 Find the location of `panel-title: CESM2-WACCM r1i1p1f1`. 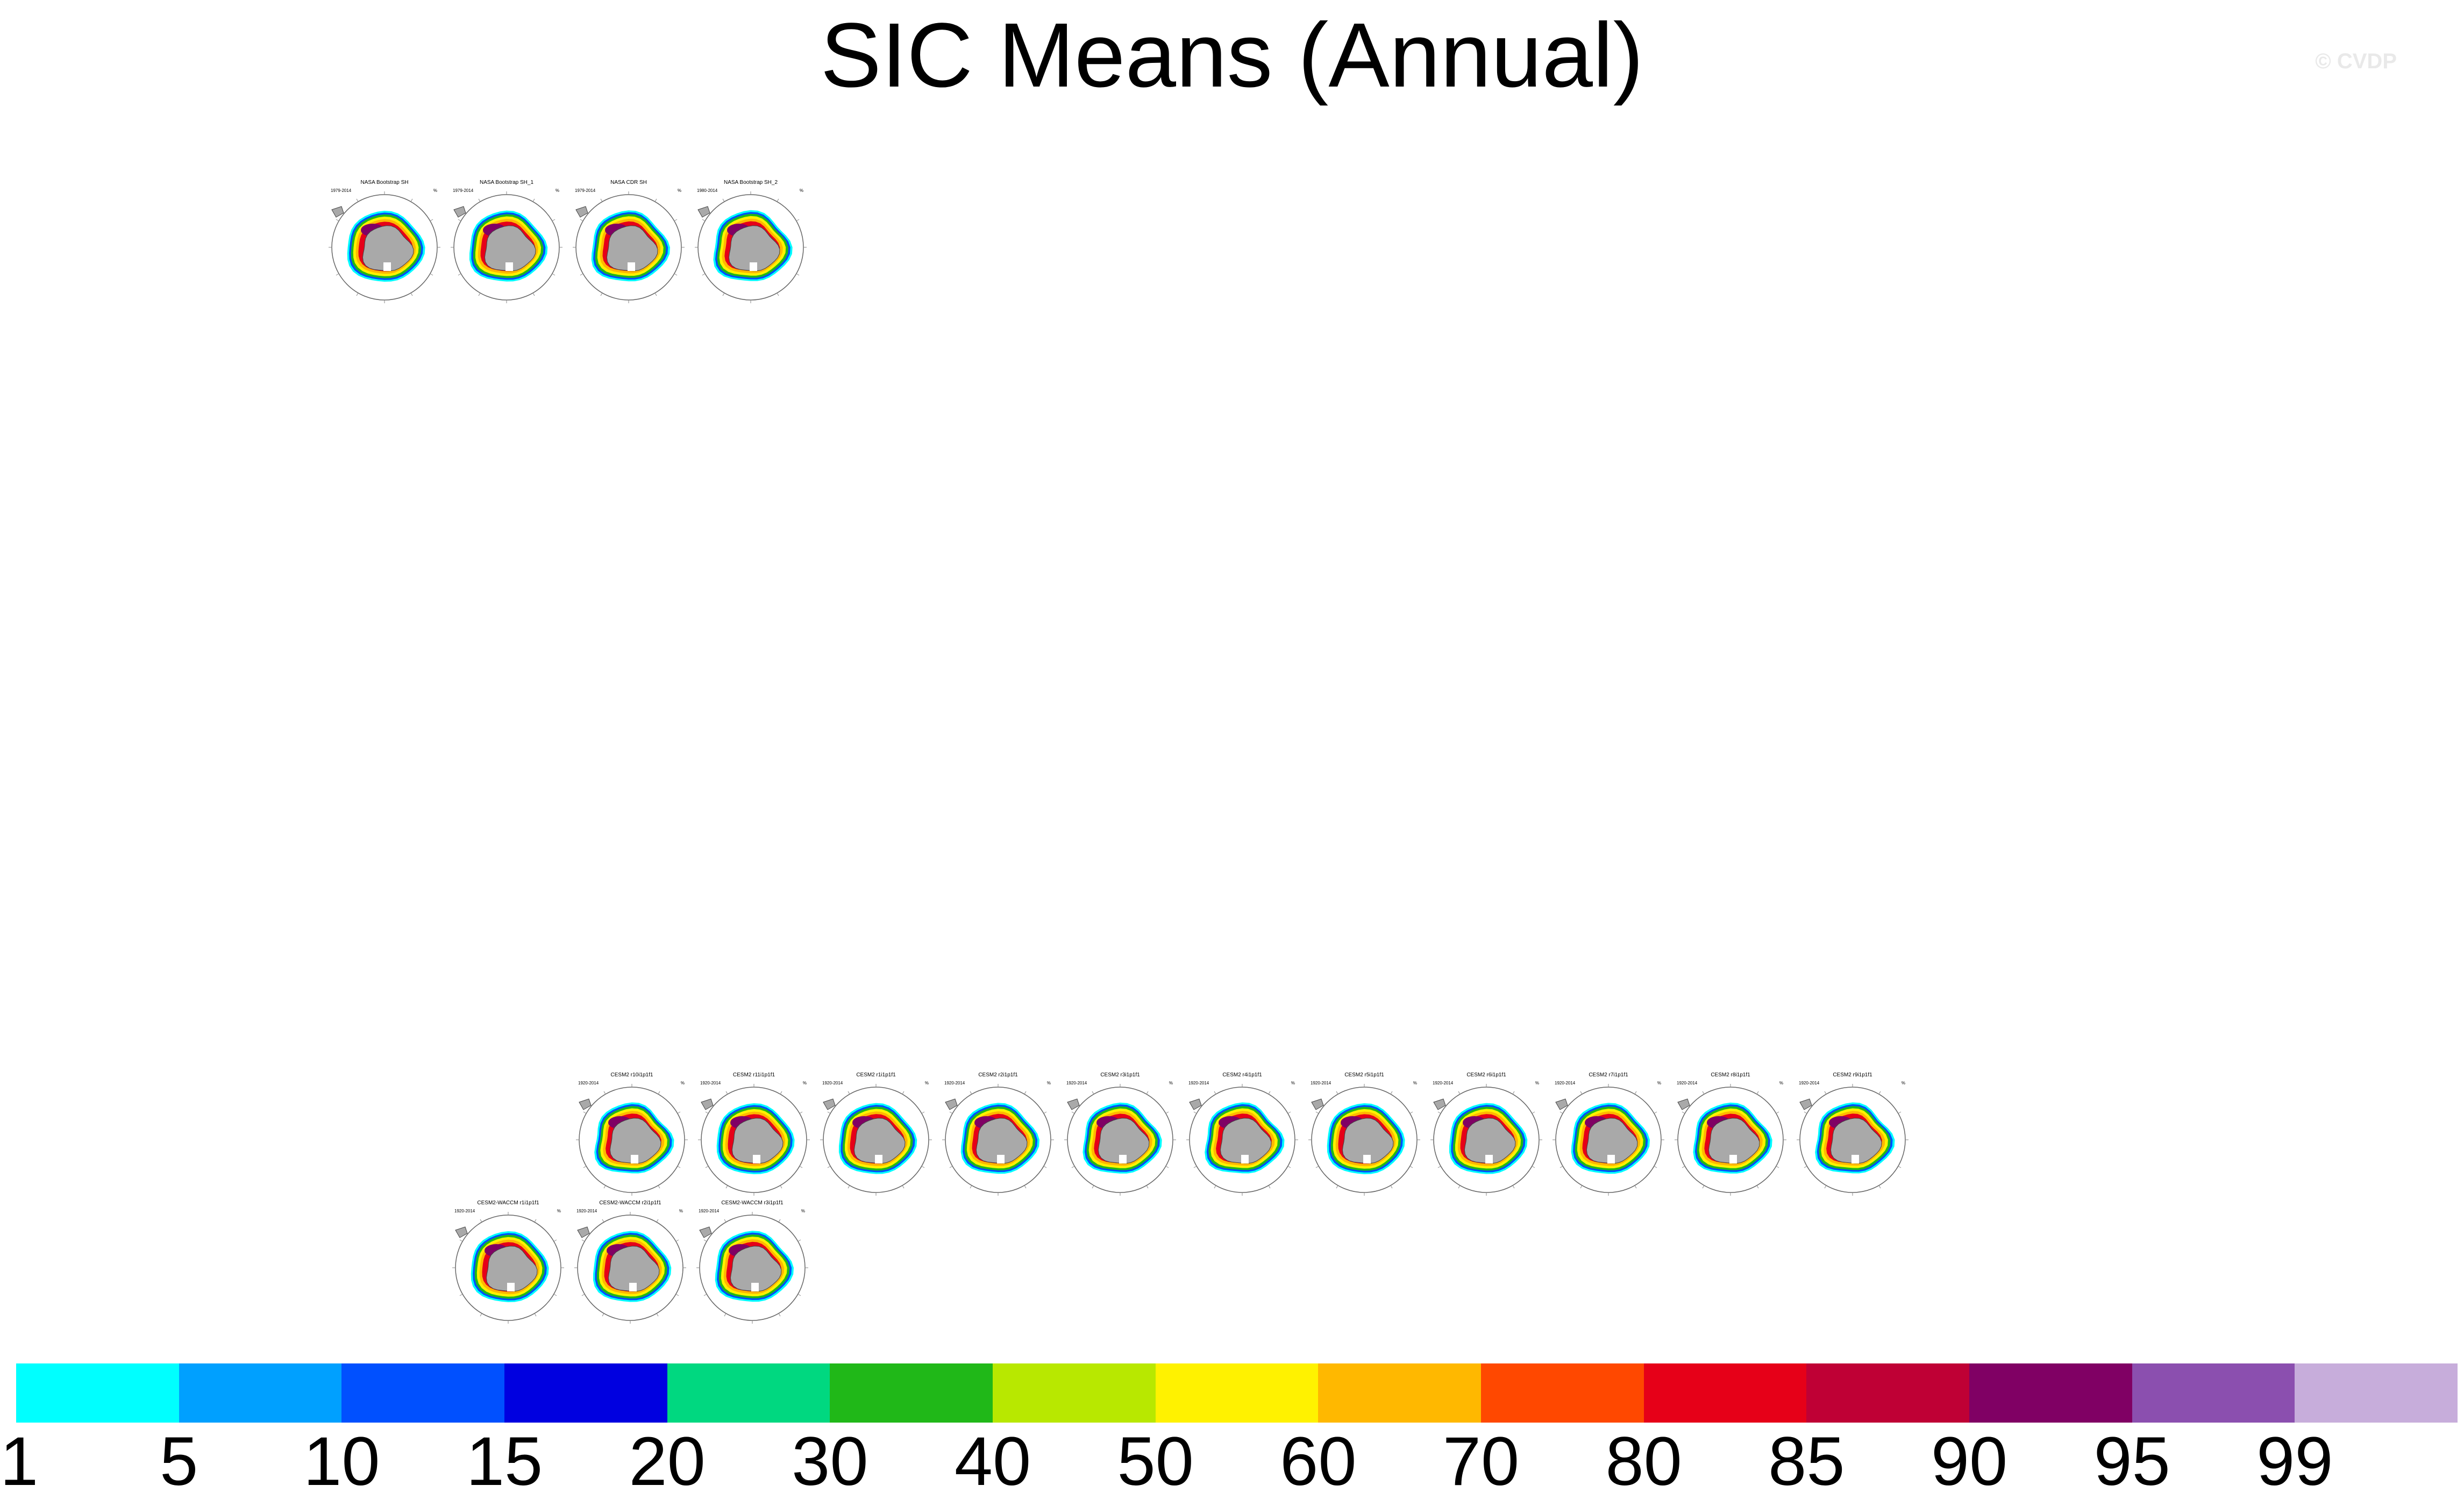

panel-title: CESM2-WACCM r1i1p1f1 is located at coordinates (508, 1203).